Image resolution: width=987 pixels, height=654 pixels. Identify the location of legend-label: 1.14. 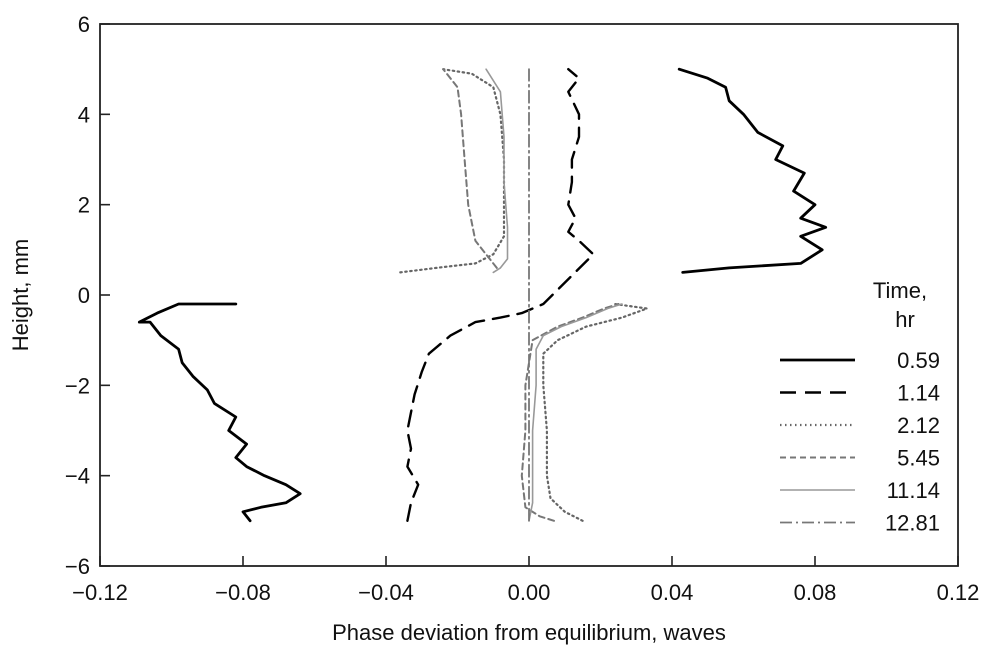
(918, 393).